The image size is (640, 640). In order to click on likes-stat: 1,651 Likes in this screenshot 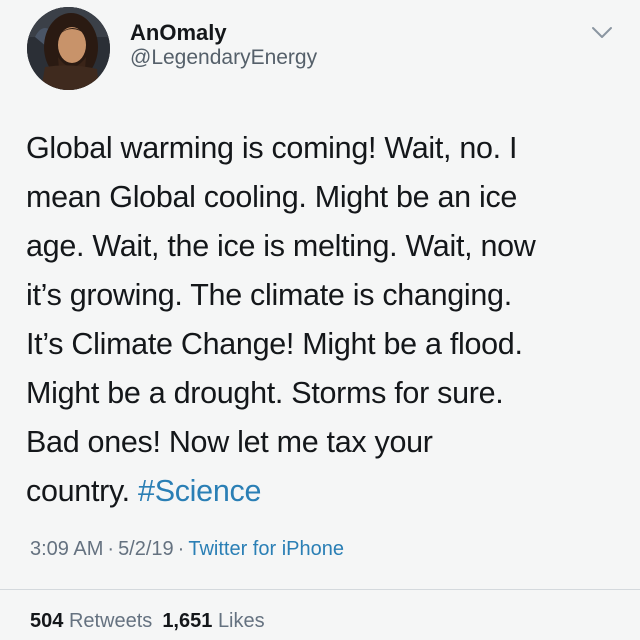, I will do `click(213, 621)`.